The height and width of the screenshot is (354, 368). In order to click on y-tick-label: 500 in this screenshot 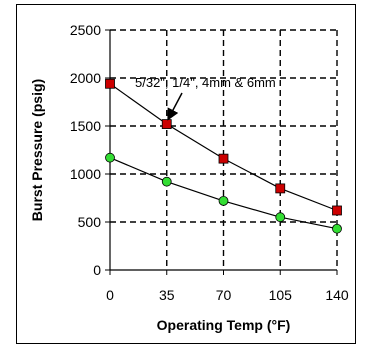, I will do `click(90, 222)`.